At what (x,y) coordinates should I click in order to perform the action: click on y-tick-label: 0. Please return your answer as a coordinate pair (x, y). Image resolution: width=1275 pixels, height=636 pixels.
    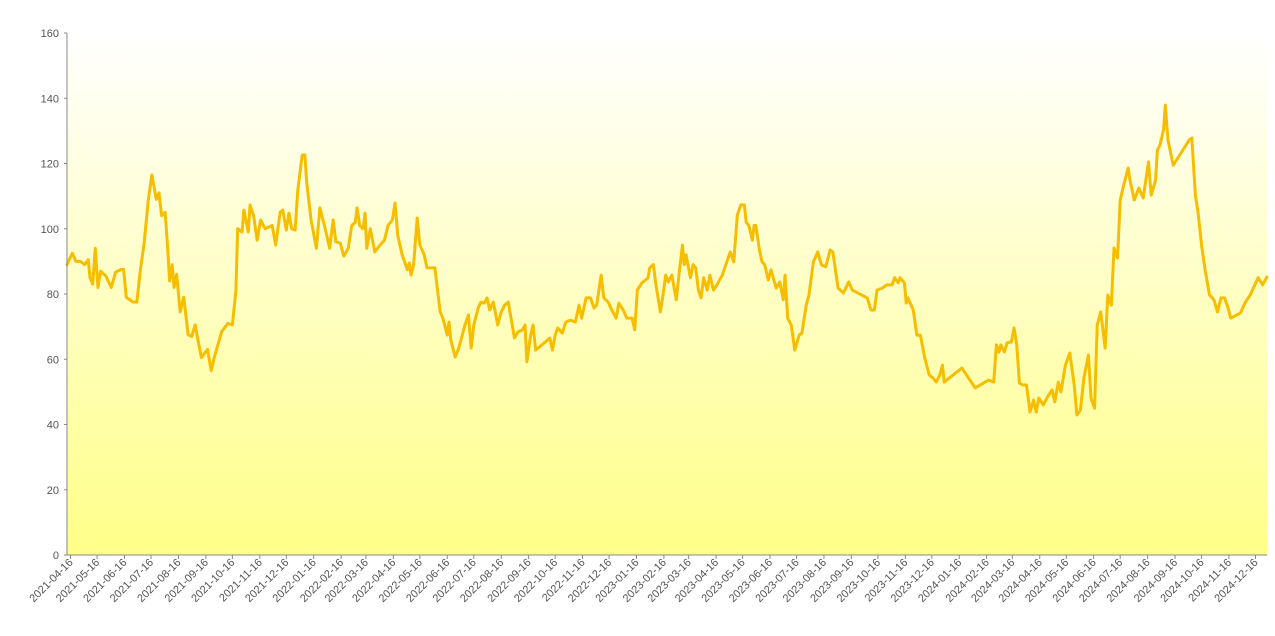
    Looking at the image, I should click on (56, 556).